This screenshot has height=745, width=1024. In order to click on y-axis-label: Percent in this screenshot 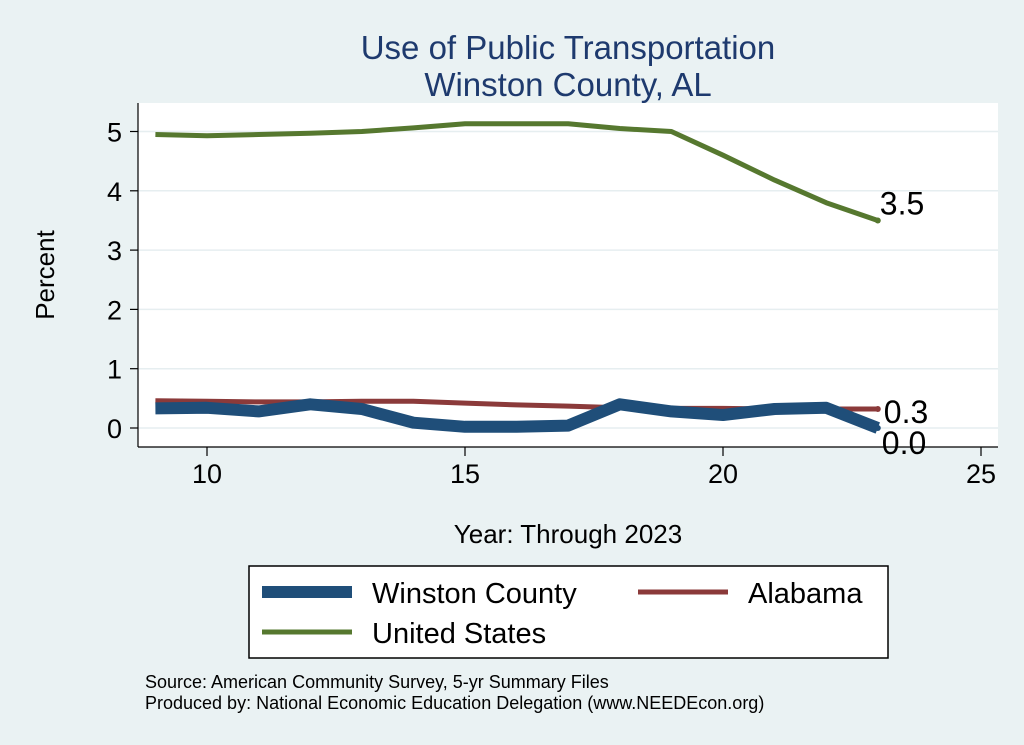, I will do `click(45, 274)`.